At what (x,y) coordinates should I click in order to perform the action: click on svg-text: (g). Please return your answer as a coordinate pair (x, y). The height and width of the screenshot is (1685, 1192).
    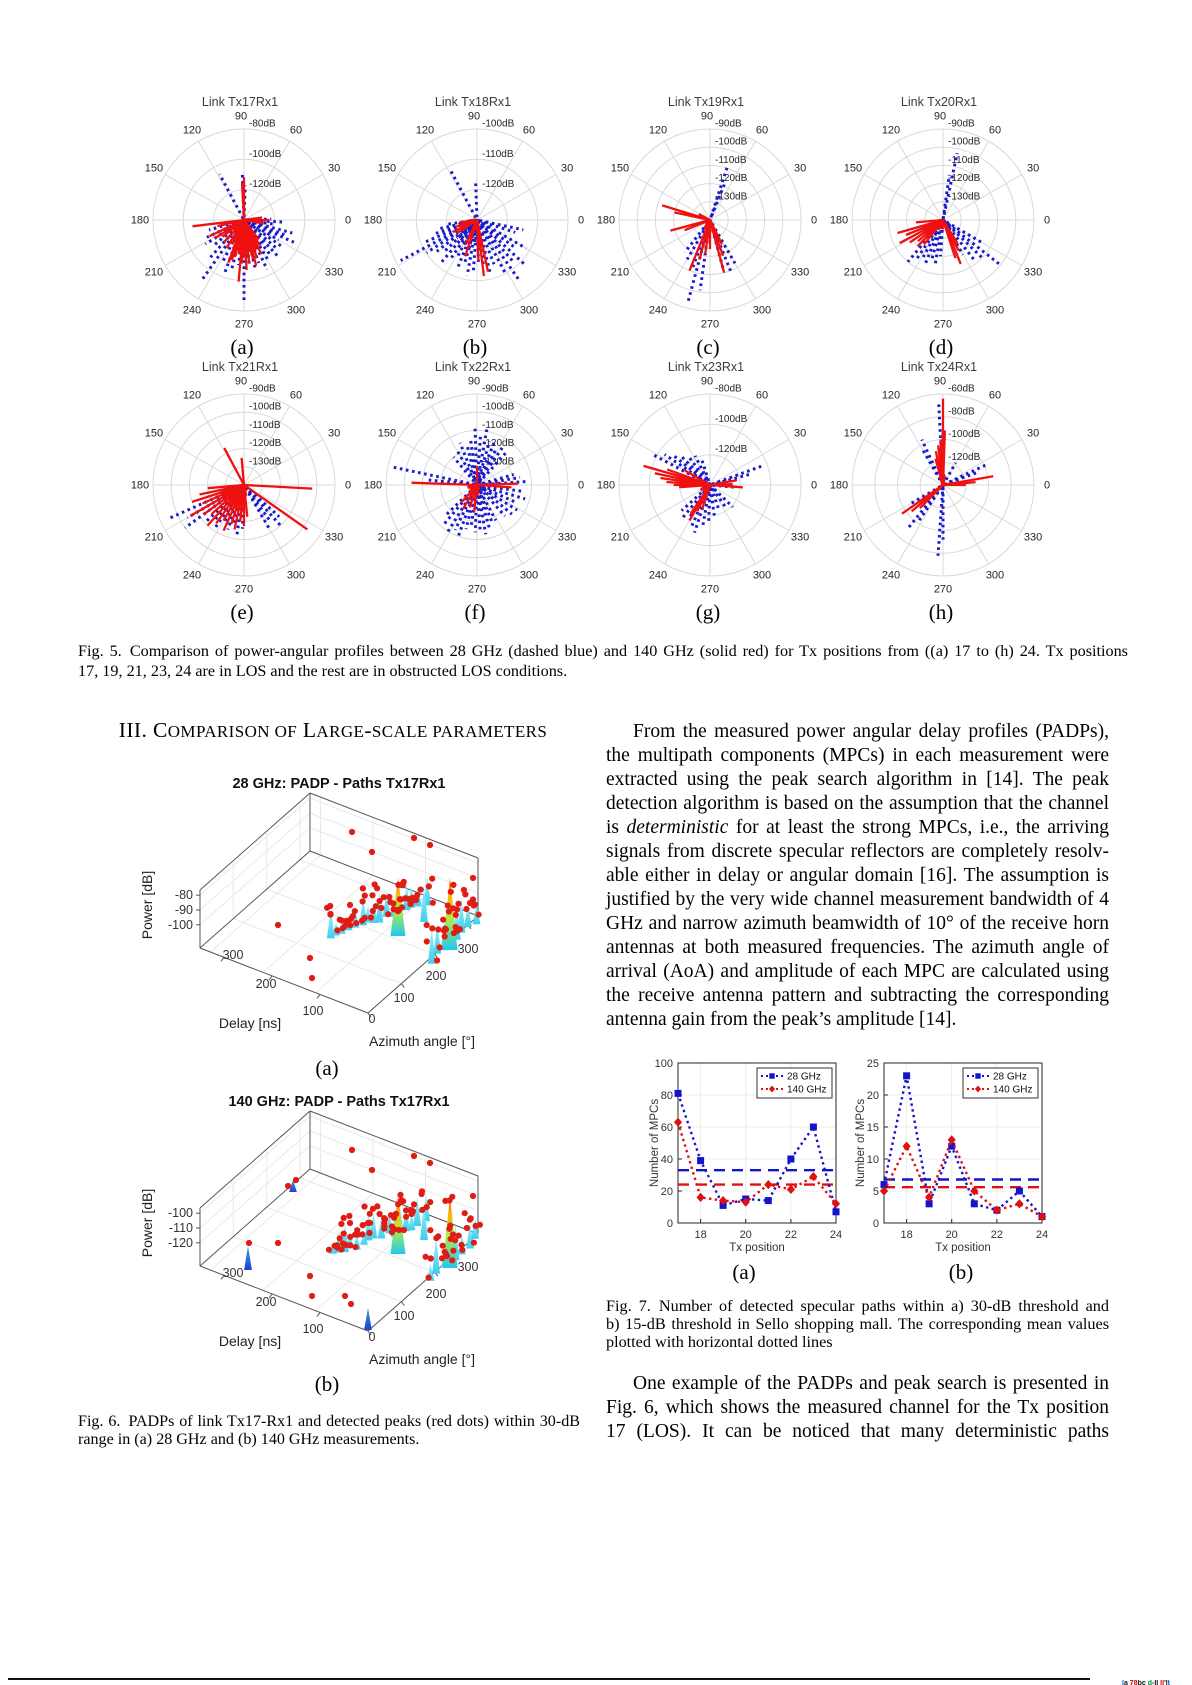
    Looking at the image, I should click on (708, 612).